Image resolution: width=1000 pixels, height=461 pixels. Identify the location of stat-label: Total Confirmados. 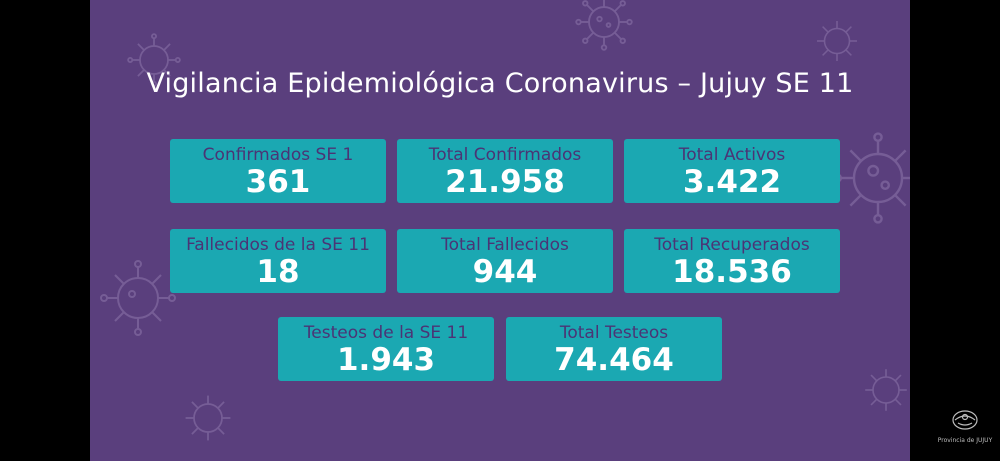
(505, 155).